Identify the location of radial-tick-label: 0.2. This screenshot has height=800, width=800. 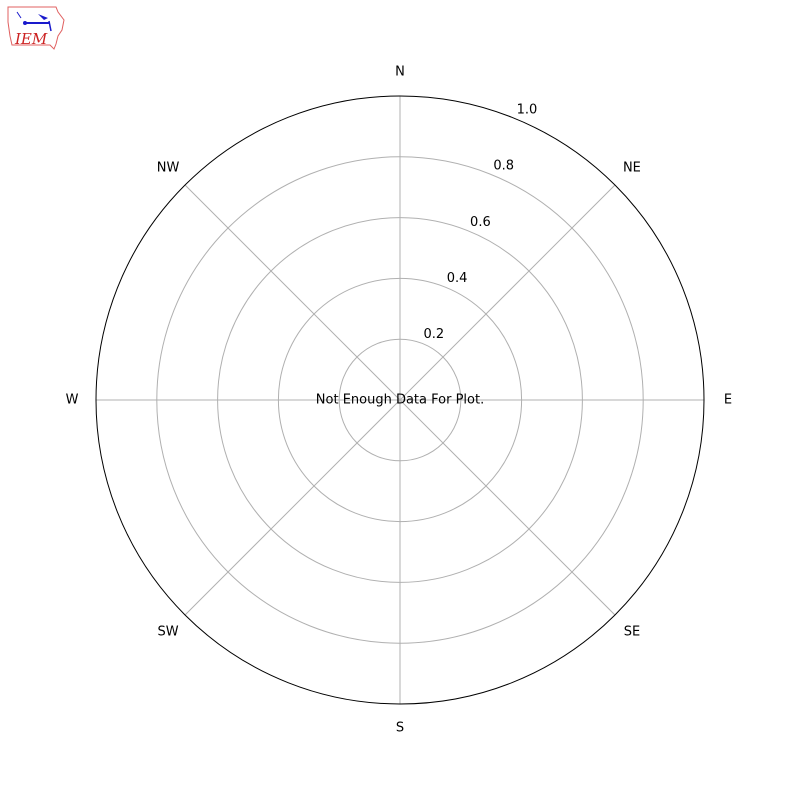
(434, 334).